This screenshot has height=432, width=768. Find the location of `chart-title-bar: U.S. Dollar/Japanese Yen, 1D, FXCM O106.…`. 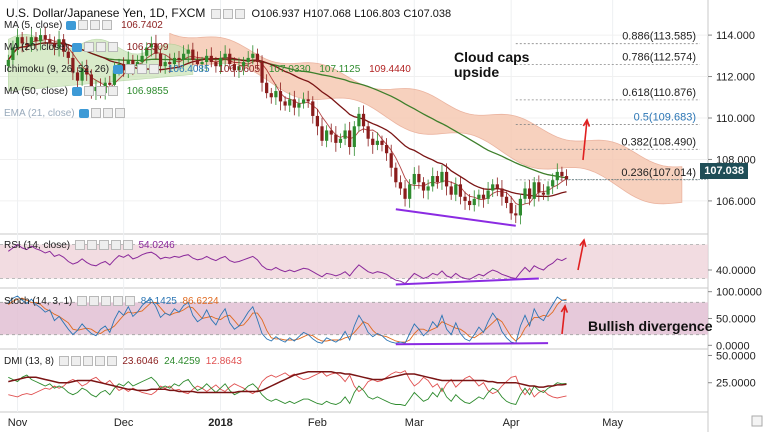

chart-title-bar: U.S. Dollar/Japanese Yen, 1D, FXCM O106.… is located at coordinates (228, 13).